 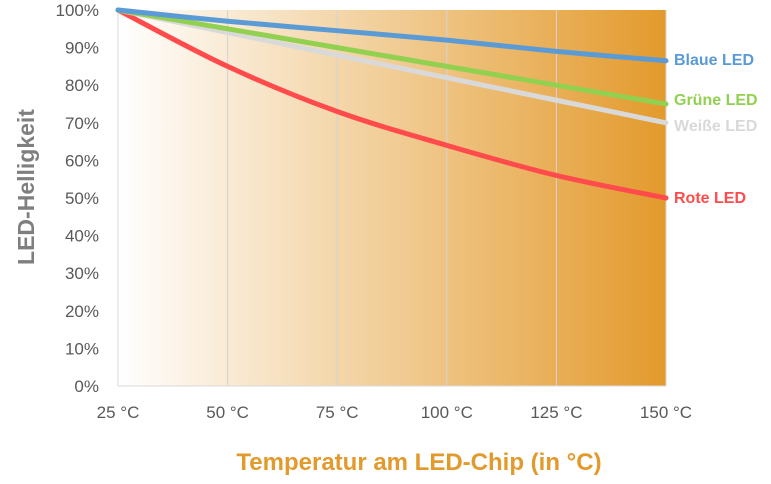 I want to click on series-label-gruene-led: Grüne LED, so click(x=716, y=100).